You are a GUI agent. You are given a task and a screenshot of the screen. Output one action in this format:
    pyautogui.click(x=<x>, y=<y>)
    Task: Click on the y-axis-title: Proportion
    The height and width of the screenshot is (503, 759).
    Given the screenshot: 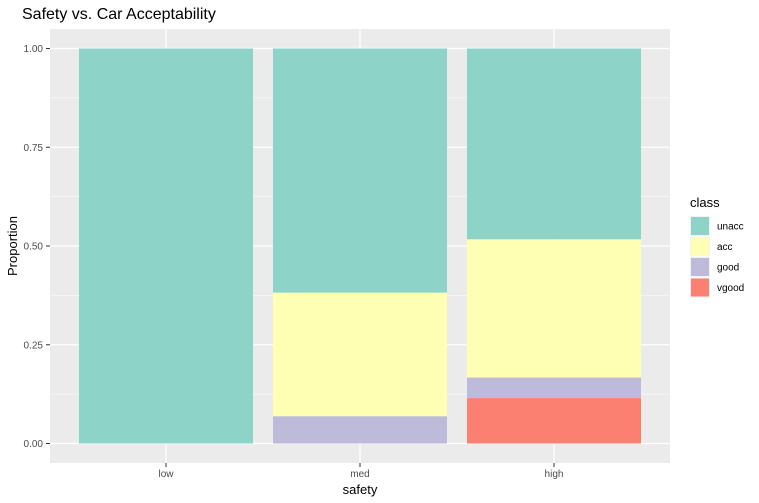 What is the action you would take?
    pyautogui.click(x=12, y=246)
    